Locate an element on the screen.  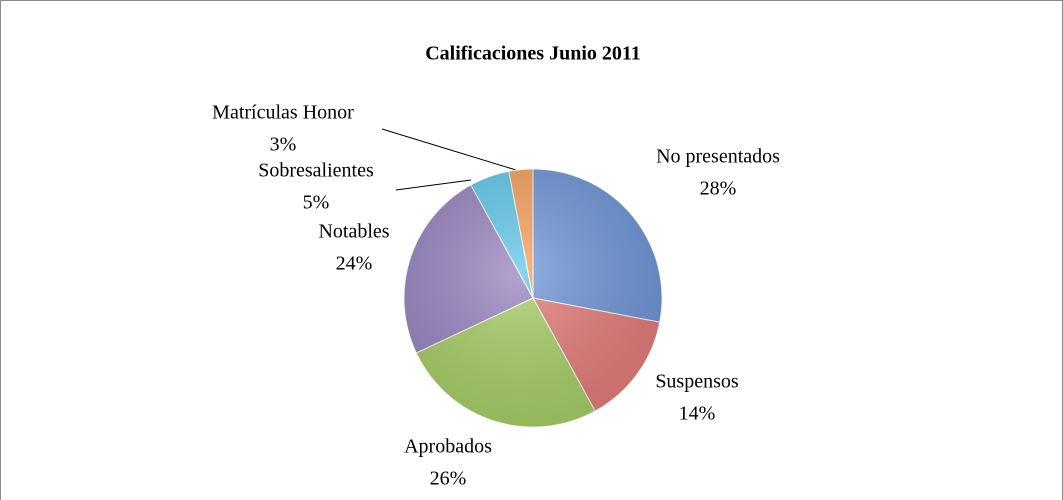
slice-value-label: 28% is located at coordinates (718, 189).